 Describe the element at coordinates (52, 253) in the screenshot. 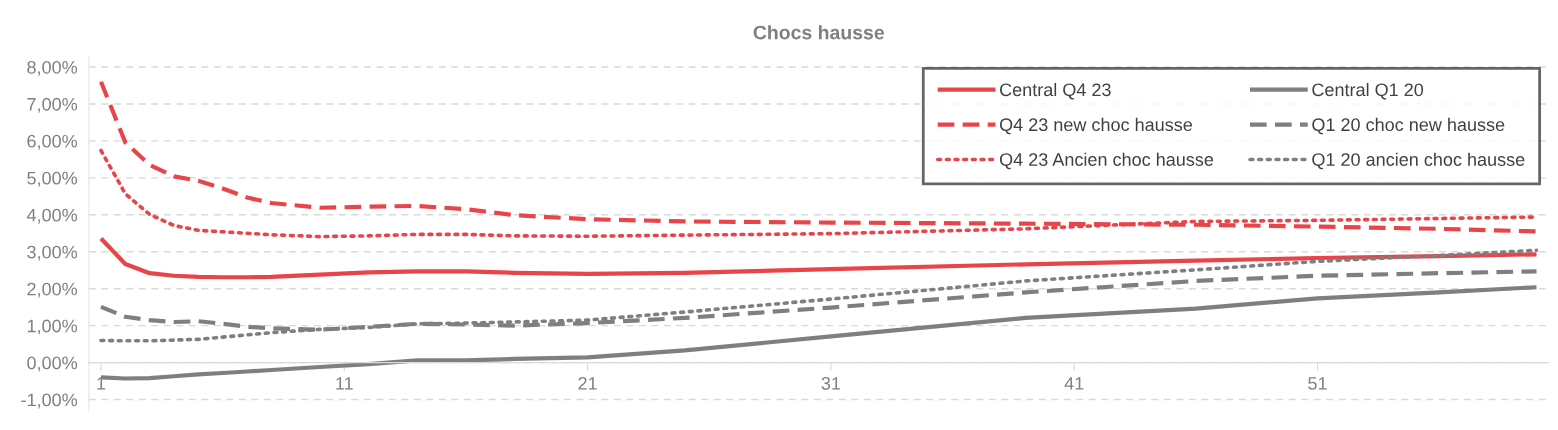

I see `y-tick-label: 3,00%` at that location.